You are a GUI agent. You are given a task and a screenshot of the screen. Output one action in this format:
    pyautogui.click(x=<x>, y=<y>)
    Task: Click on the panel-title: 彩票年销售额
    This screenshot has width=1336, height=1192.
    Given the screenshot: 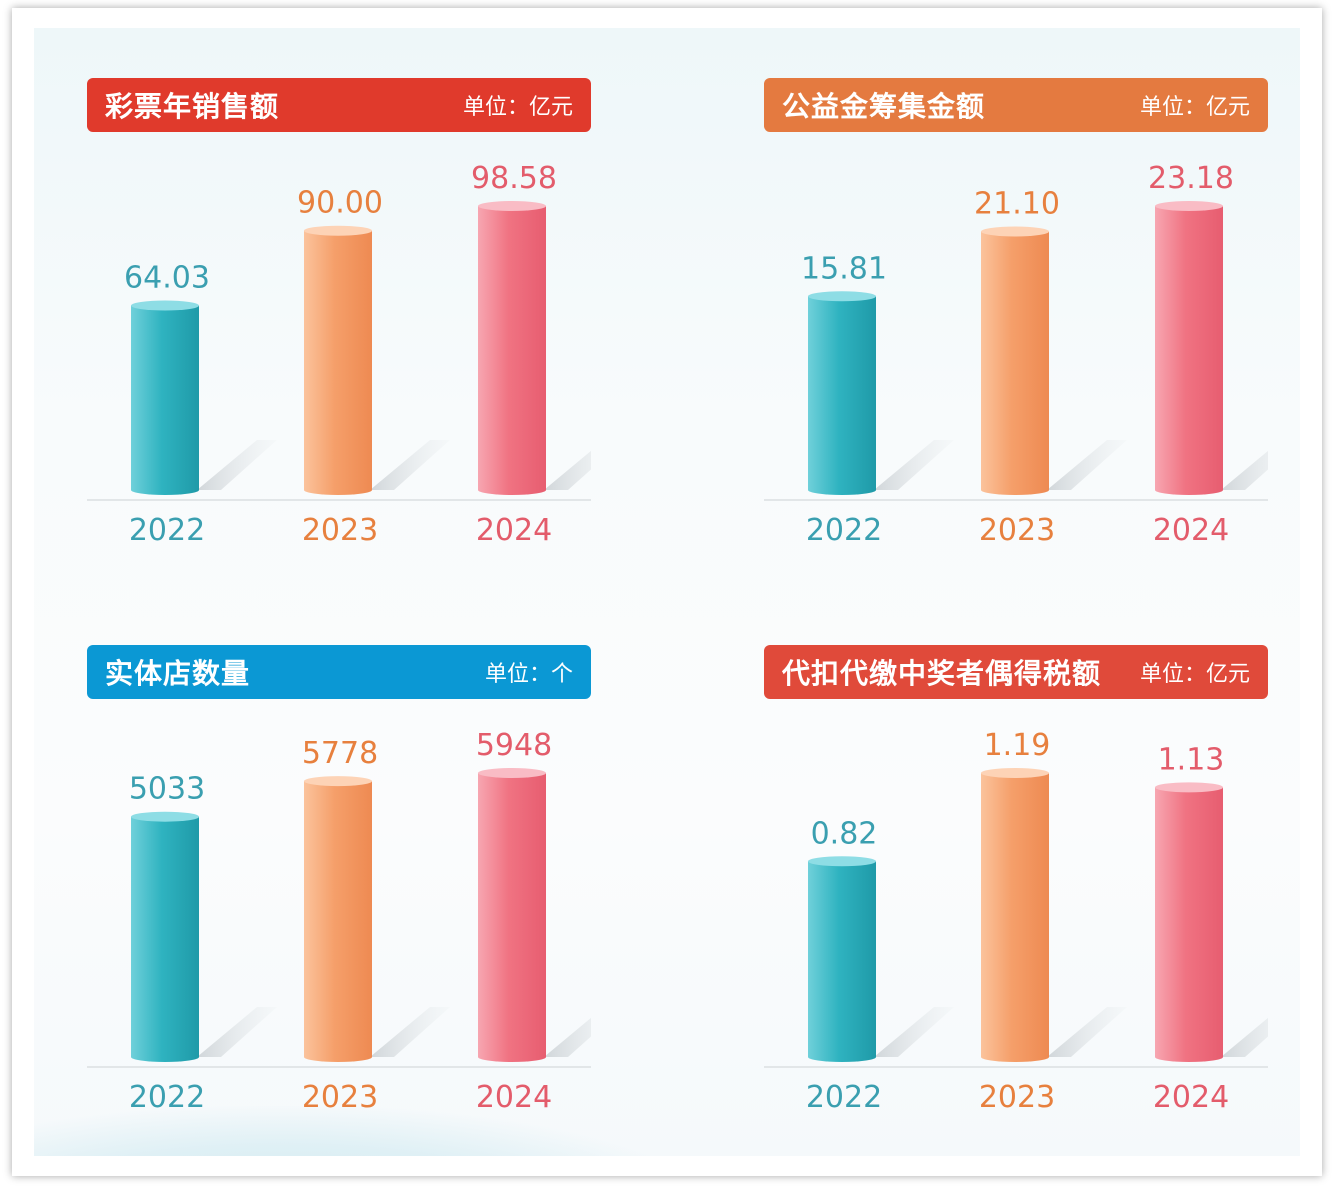 What is the action you would take?
    pyautogui.click(x=192, y=106)
    